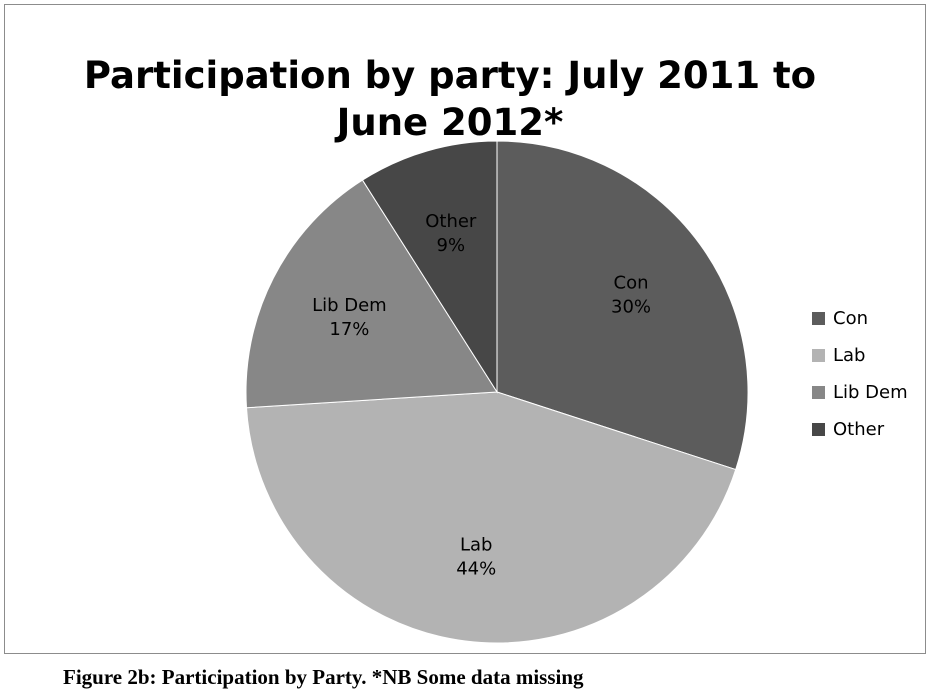  I want to click on data-label-lib-dem: Lib Dem 17%, so click(349, 317).